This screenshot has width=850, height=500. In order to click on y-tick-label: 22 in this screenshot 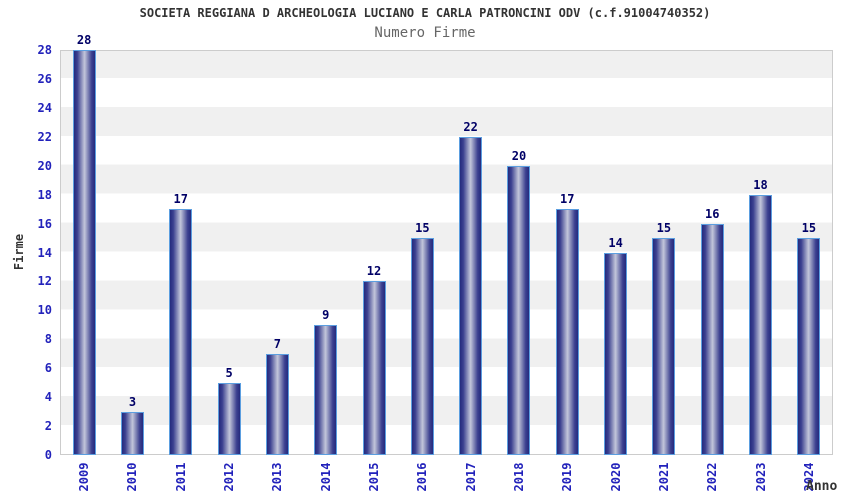, I will do `click(44, 136)`.